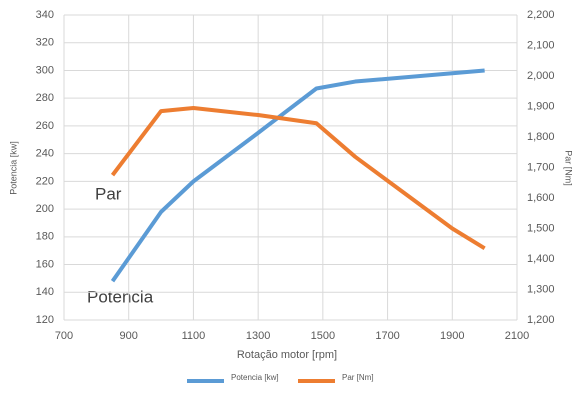 The width and height of the screenshot is (578, 395). What do you see at coordinates (45, 126) in the screenshot?
I see `y-tick-label: 260` at bounding box center [45, 126].